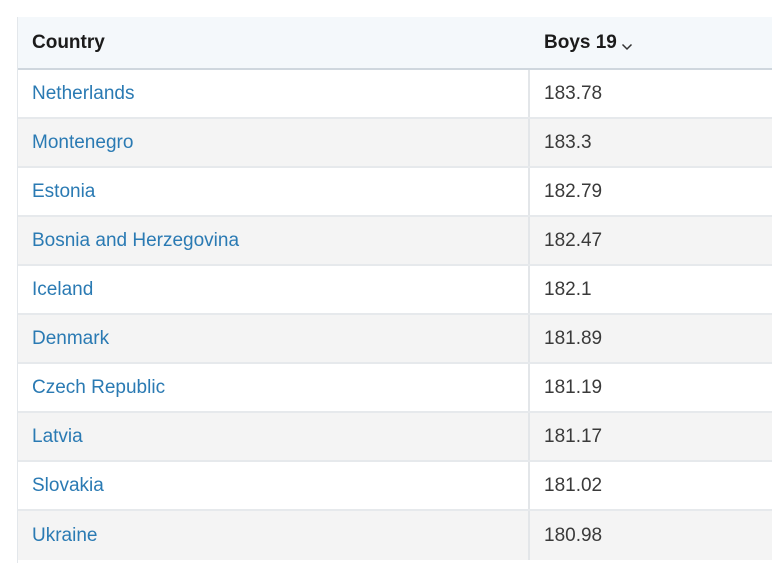  I want to click on table-row: Latvia 181.17, so click(395, 437).